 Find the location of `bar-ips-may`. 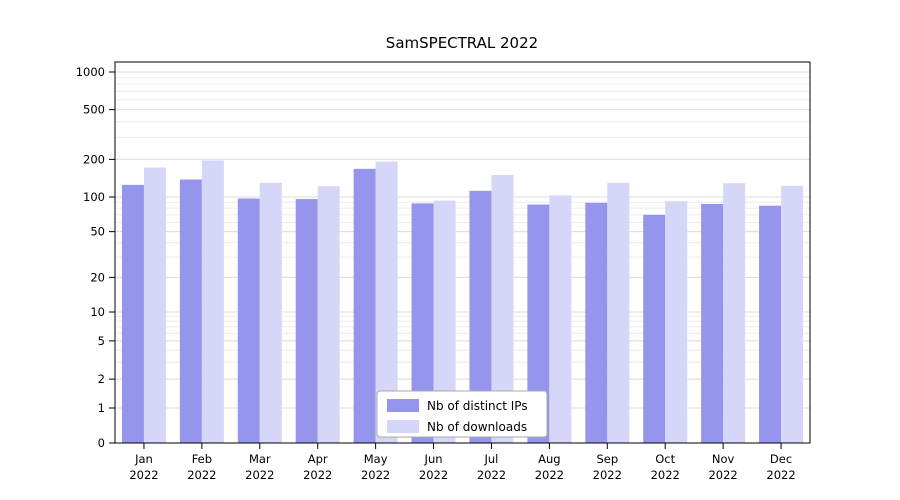

bar-ips-may is located at coordinates (364, 305).